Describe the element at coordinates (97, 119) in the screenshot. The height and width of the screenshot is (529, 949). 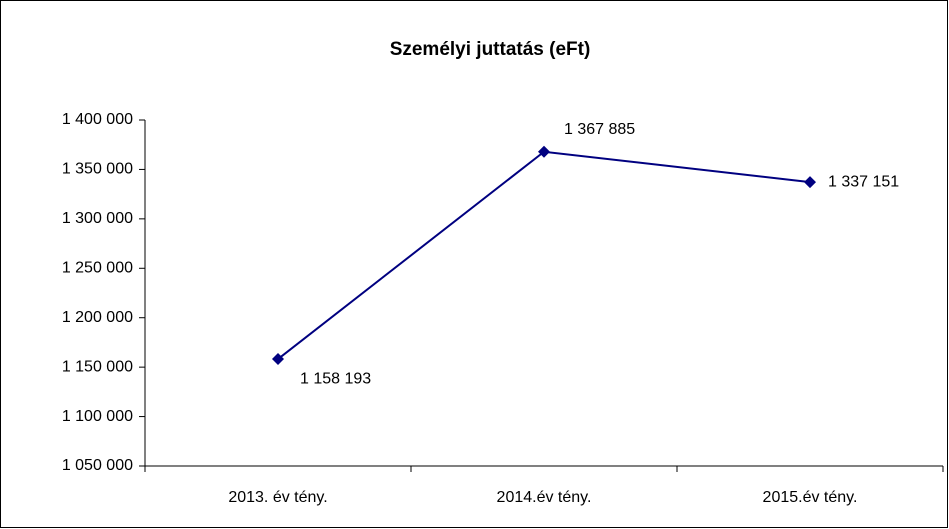
I see `y-tick-label: 1 400 000` at that location.